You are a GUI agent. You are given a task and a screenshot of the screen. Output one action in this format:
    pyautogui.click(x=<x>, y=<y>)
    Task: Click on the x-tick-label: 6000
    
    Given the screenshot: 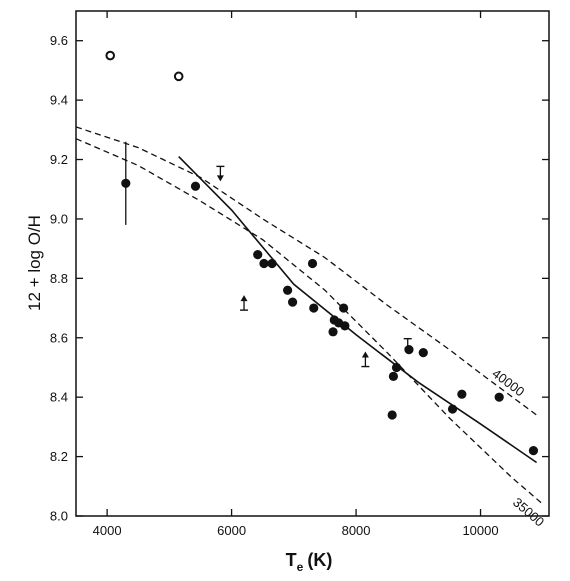 What is the action you would take?
    pyautogui.click(x=231, y=530)
    